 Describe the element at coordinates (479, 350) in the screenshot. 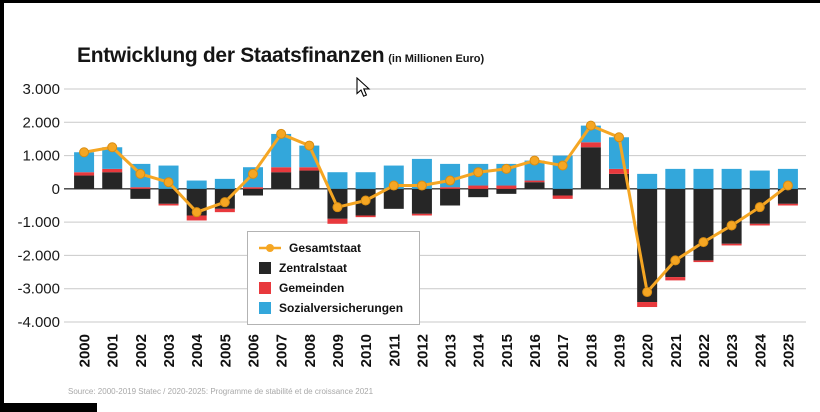

I see `x-tick-label: 2014` at that location.